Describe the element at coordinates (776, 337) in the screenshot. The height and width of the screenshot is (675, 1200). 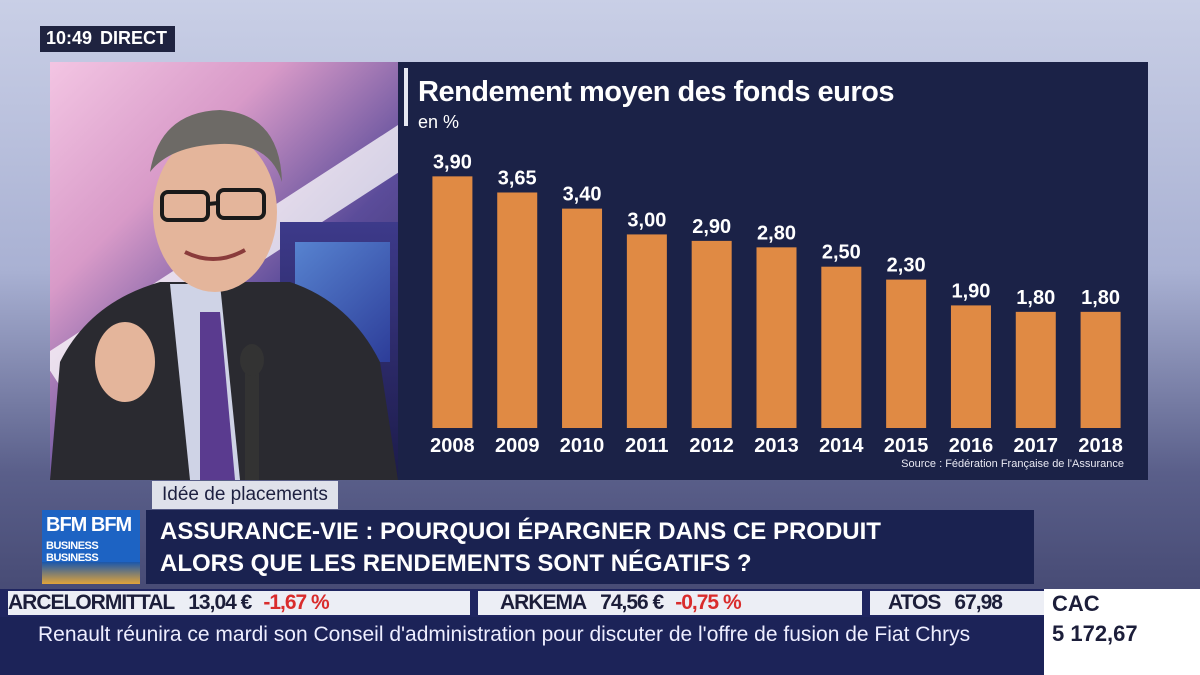
I see `bar-2013` at that location.